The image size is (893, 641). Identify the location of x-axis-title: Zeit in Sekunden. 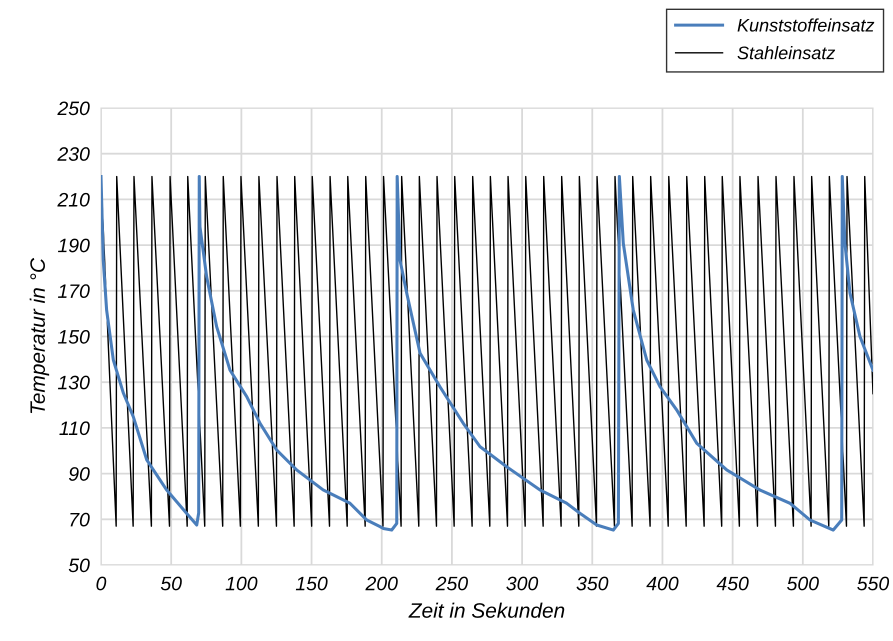
(486, 610).